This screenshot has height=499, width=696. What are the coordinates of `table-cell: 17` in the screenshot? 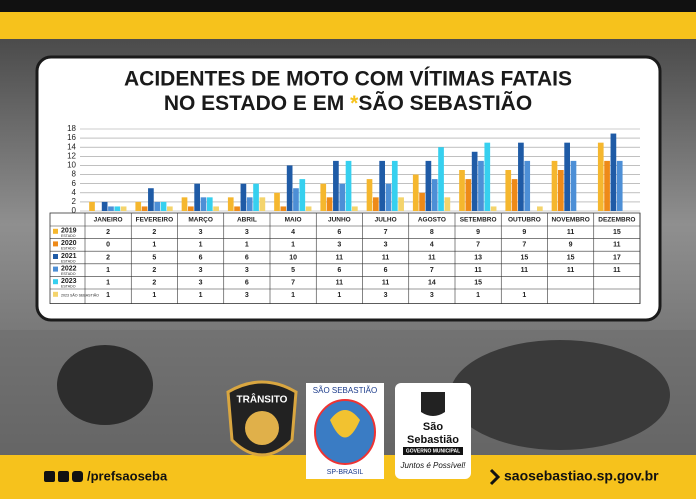 It's located at (617, 257).